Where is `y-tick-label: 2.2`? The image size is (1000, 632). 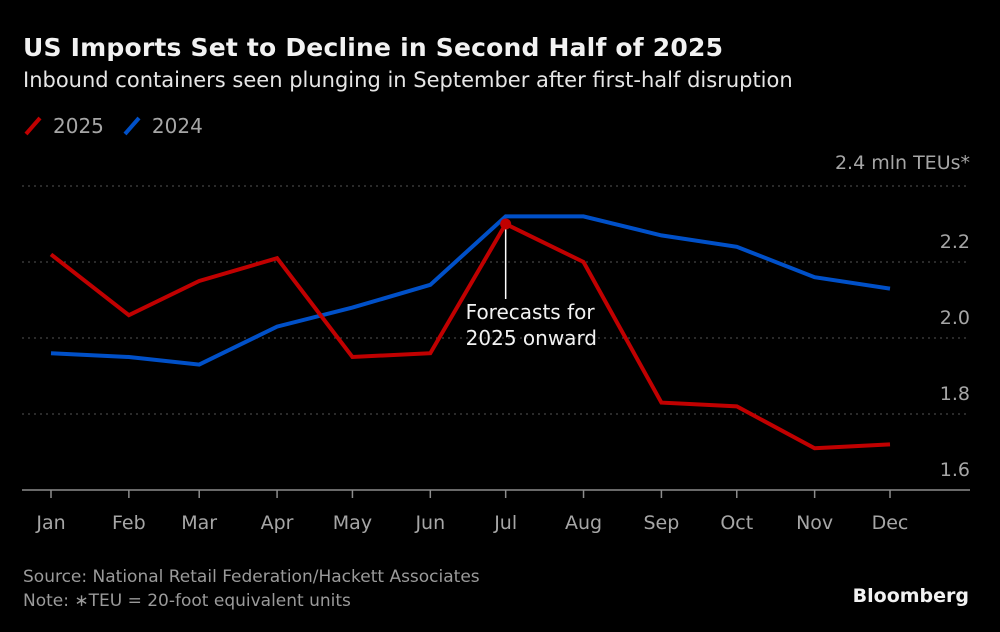
y-tick-label: 2.2 is located at coordinates (955, 242).